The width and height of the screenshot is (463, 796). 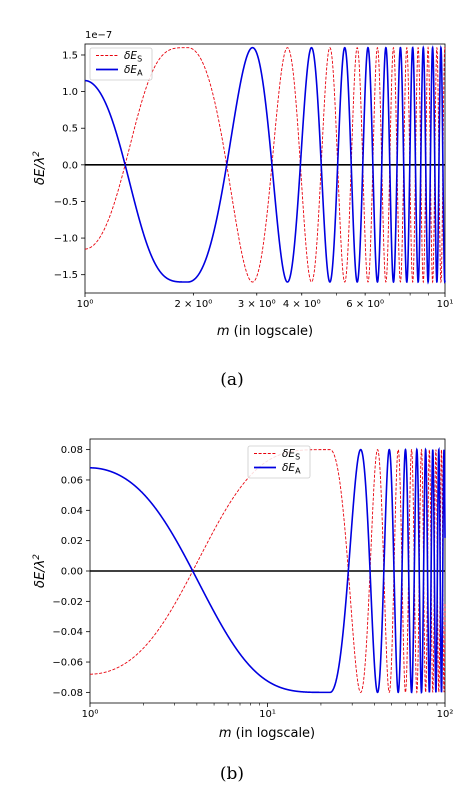 What do you see at coordinates (70, 165) in the screenshot?
I see `y-tick-label: 0.0` at bounding box center [70, 165].